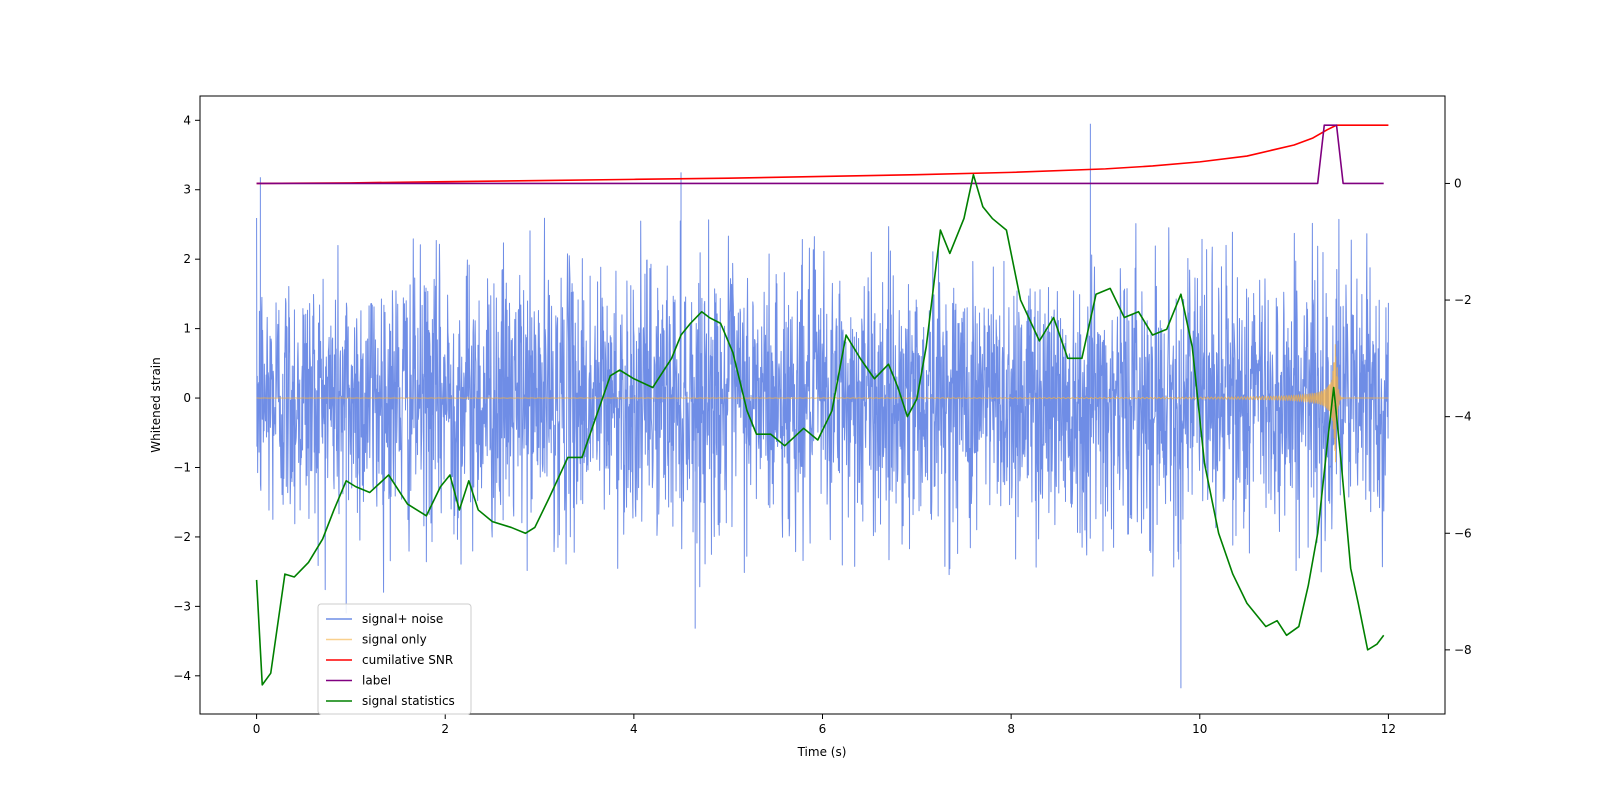 This screenshot has height=800, width=1600. I want to click on y-tick-label: −2, so click(182, 537).